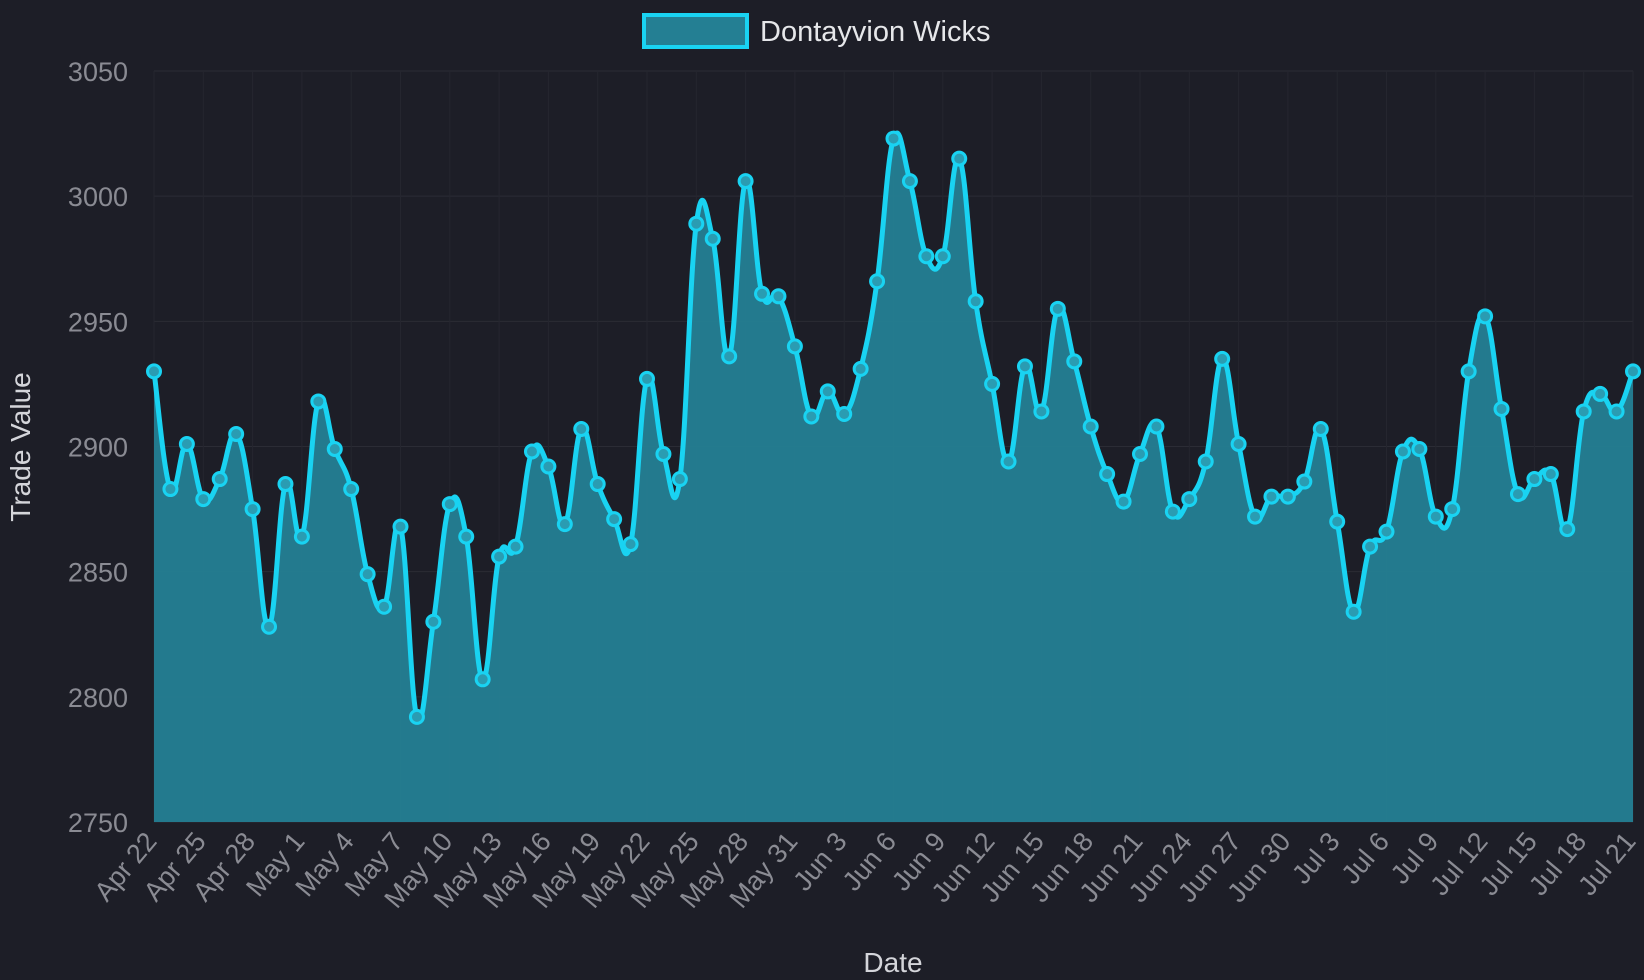  I want to click on x-tick-label: Jun 6, so click(869, 862).